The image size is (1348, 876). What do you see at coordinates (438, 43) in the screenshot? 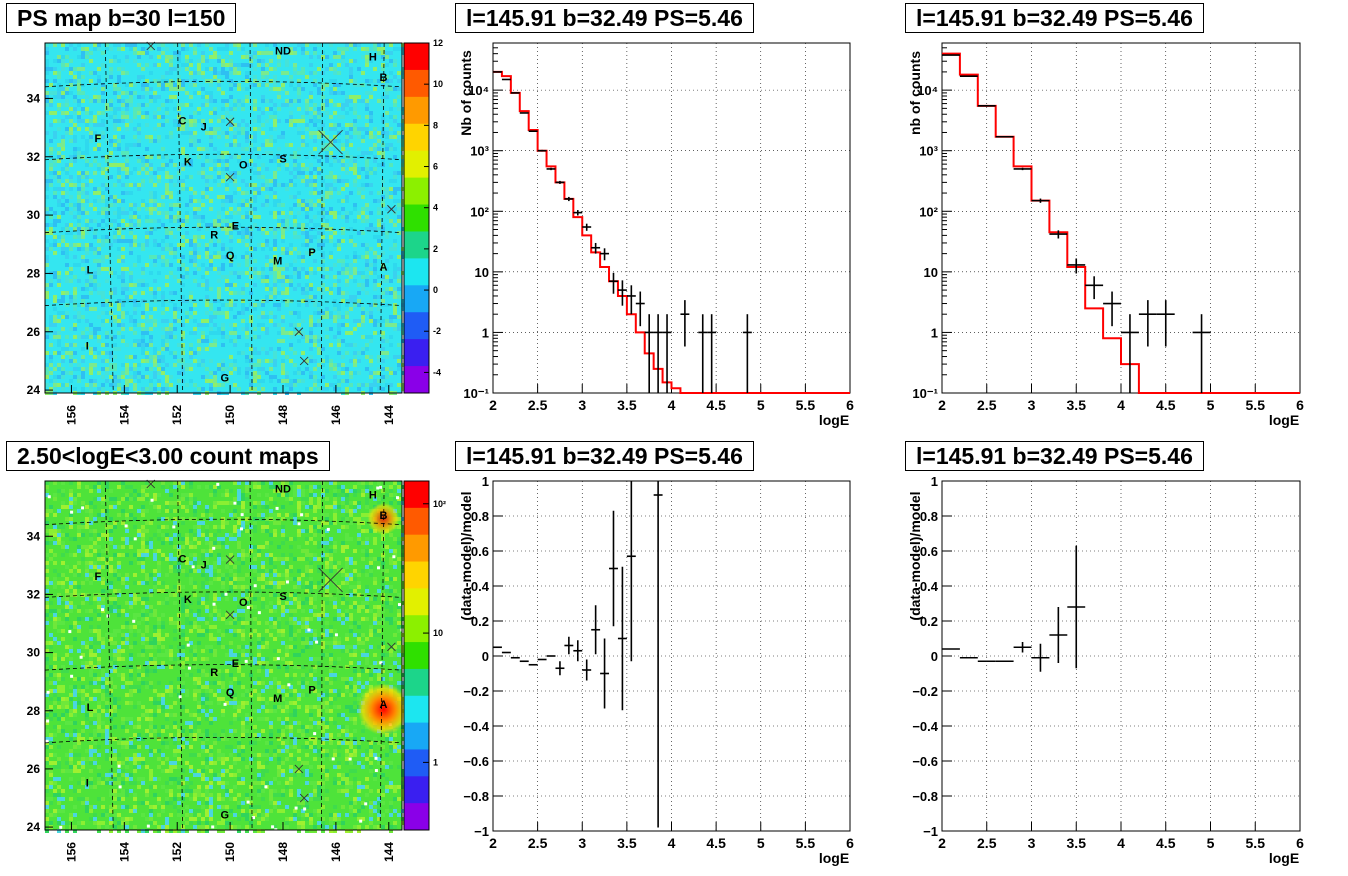
I see `colorbar-tick-label: 12` at bounding box center [438, 43].